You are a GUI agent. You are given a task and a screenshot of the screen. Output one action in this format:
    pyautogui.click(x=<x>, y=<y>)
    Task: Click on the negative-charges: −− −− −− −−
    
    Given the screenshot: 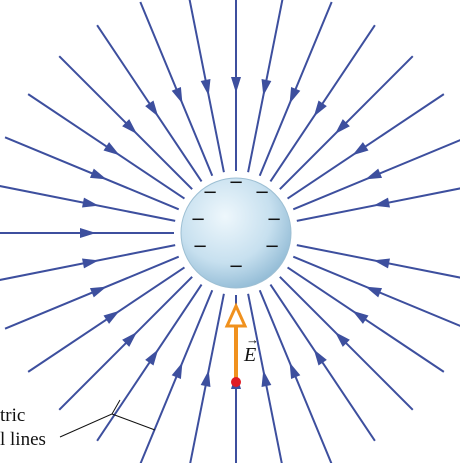 What is the action you would take?
    pyautogui.click(x=235, y=224)
    